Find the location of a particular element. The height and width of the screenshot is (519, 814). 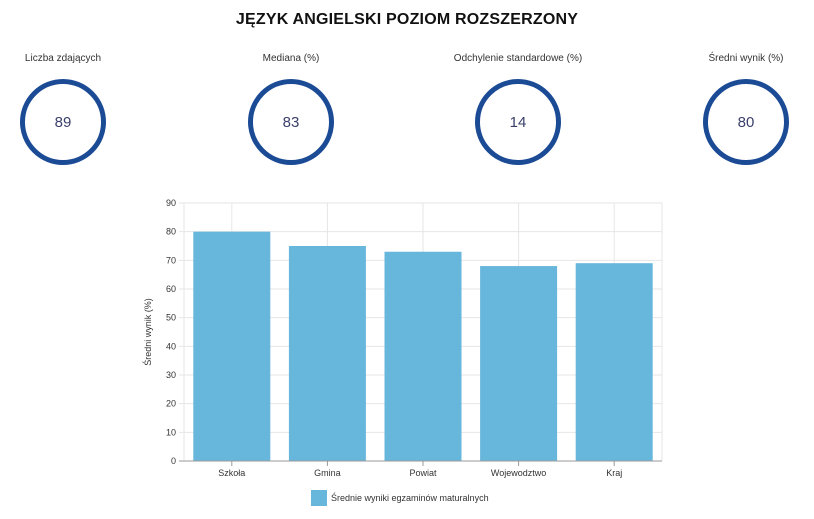

stat-median-label: Mediana (%) is located at coordinates (291, 58).